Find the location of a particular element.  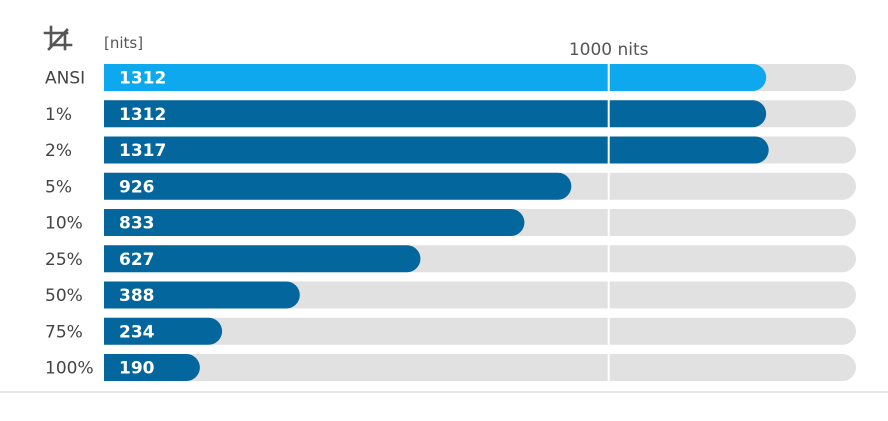

value-label: 627 is located at coordinates (137, 260).